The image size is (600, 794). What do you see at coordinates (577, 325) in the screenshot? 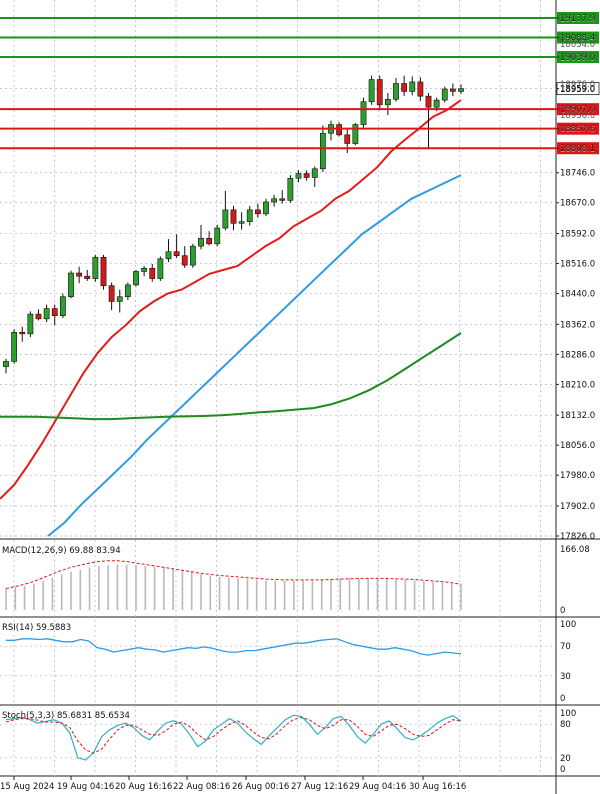
I see `y-tick-label: 18362.0` at bounding box center [577, 325].